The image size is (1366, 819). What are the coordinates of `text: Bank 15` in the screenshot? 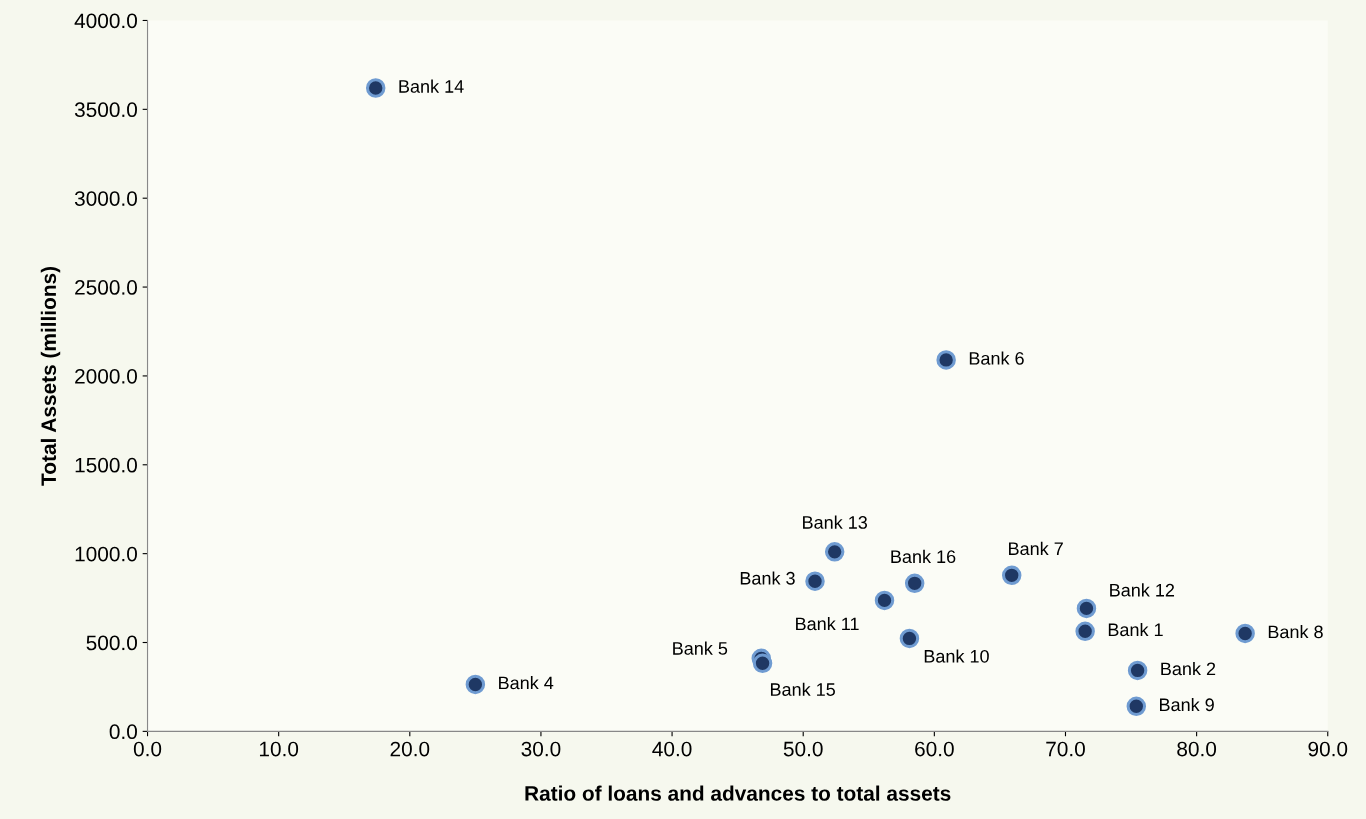 It's located at (802, 689).